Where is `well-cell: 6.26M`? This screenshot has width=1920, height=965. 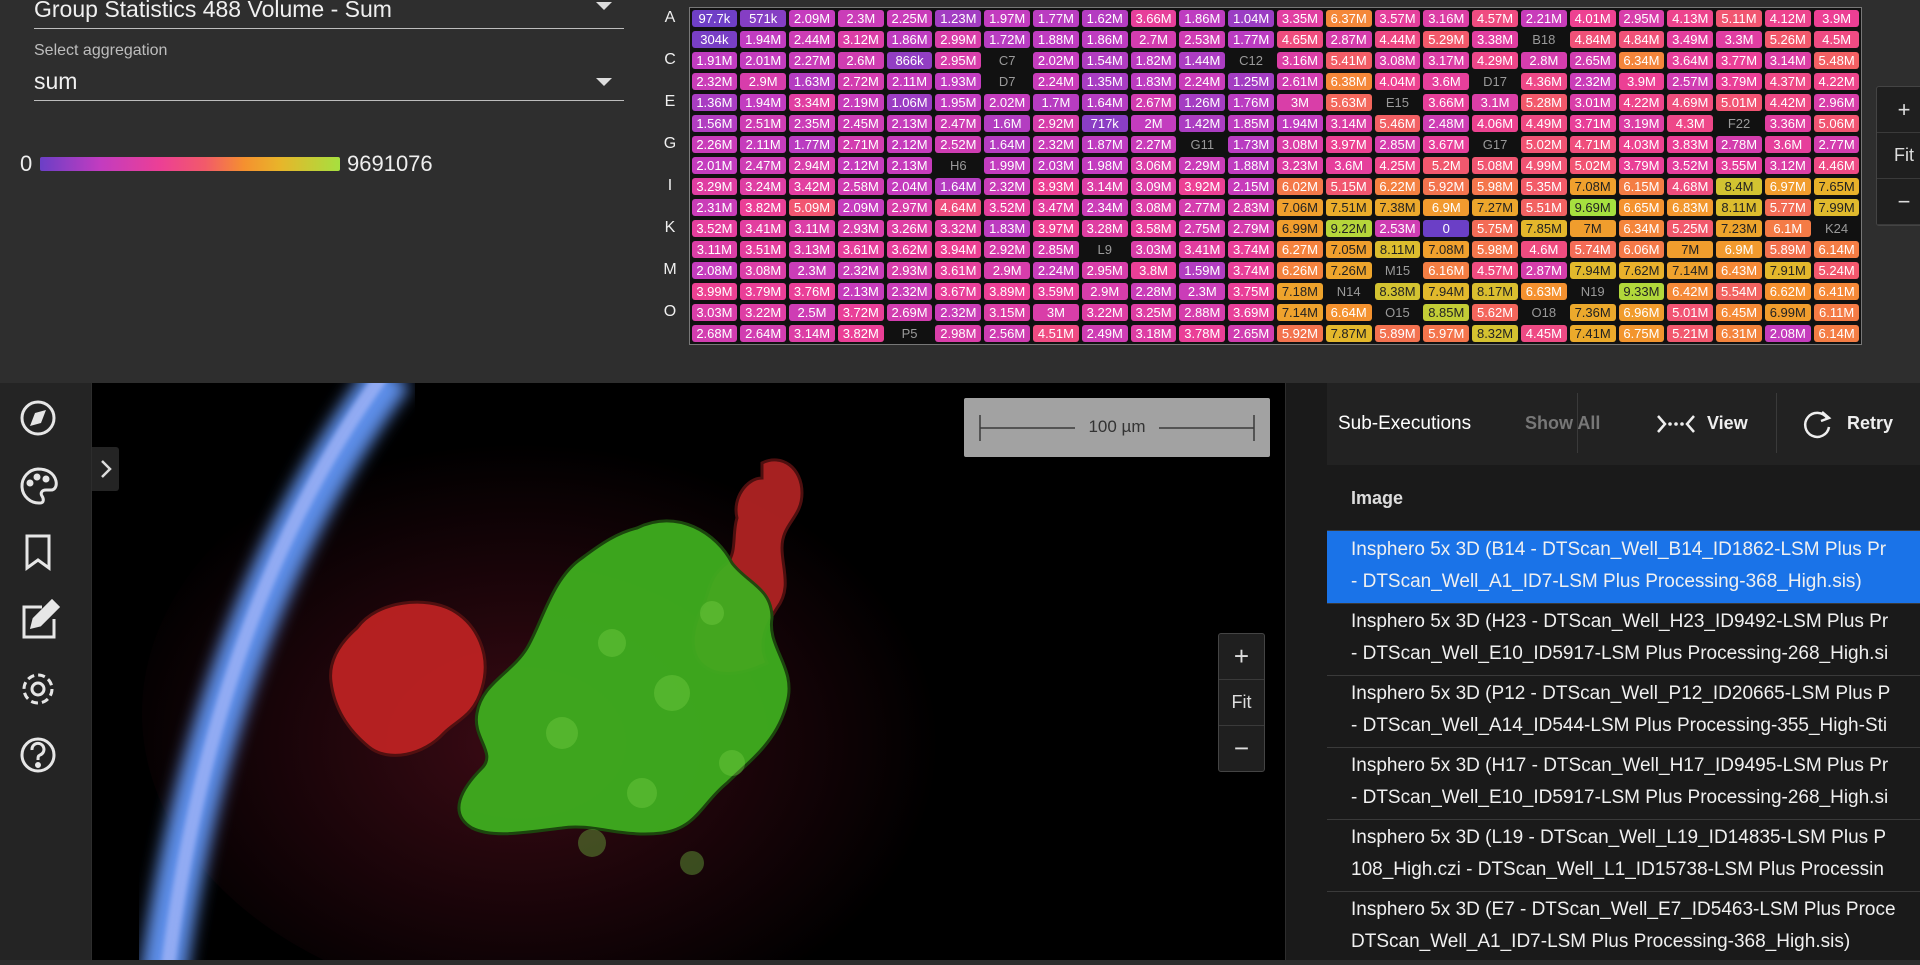
well-cell: 6.26M is located at coordinates (1300, 270).